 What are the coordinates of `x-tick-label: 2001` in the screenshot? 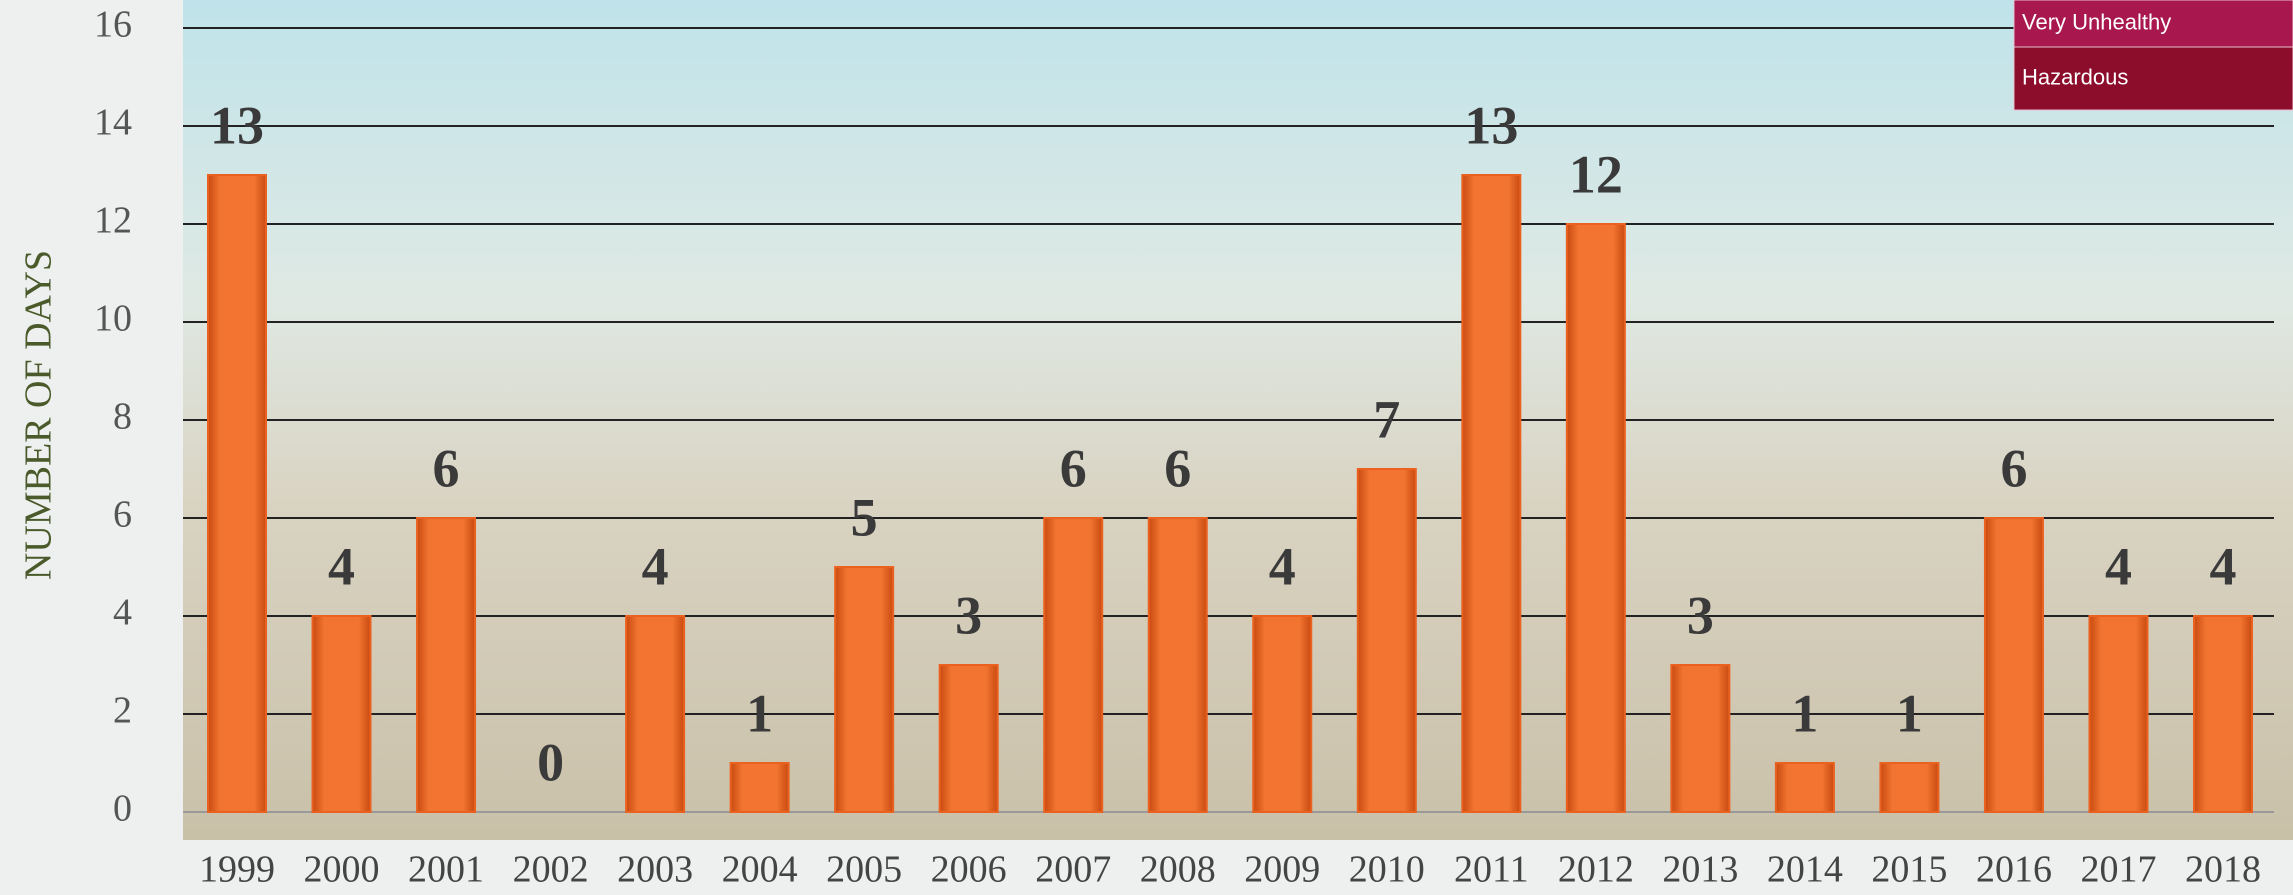 It's located at (446, 870).